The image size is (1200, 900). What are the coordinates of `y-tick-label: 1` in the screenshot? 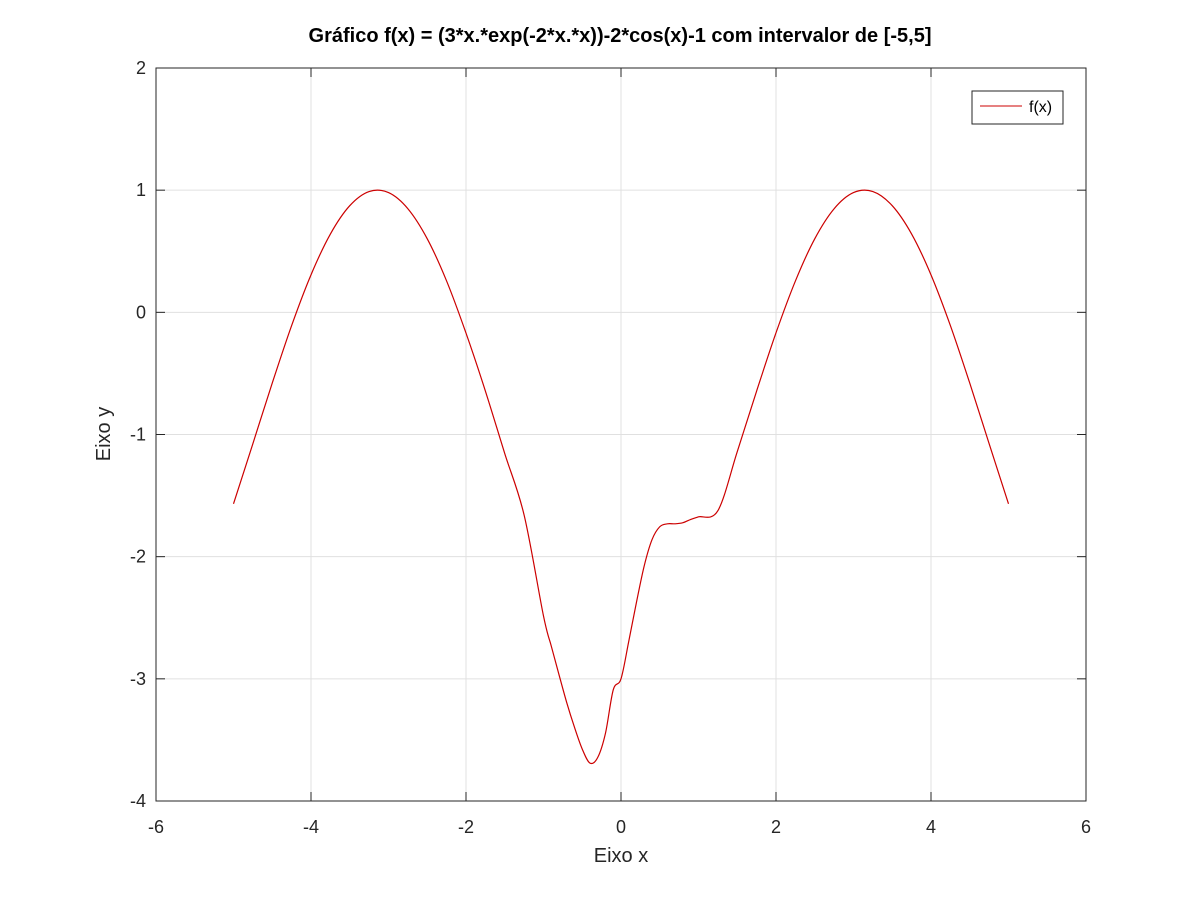 It's located at (141, 190).